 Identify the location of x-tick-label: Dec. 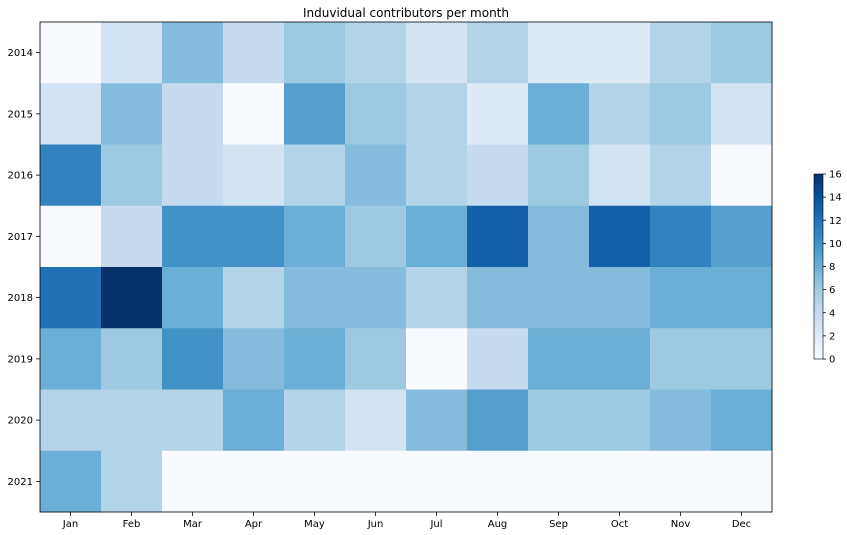
(741, 524).